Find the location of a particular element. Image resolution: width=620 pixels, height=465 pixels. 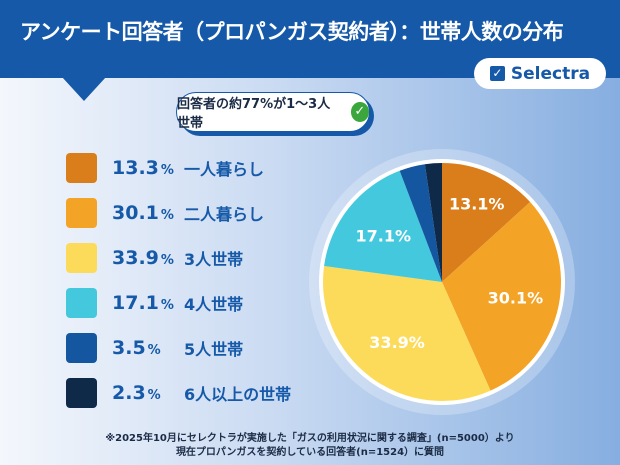

legend-item: 30.1% 二人暮らし is located at coordinates (165, 213).